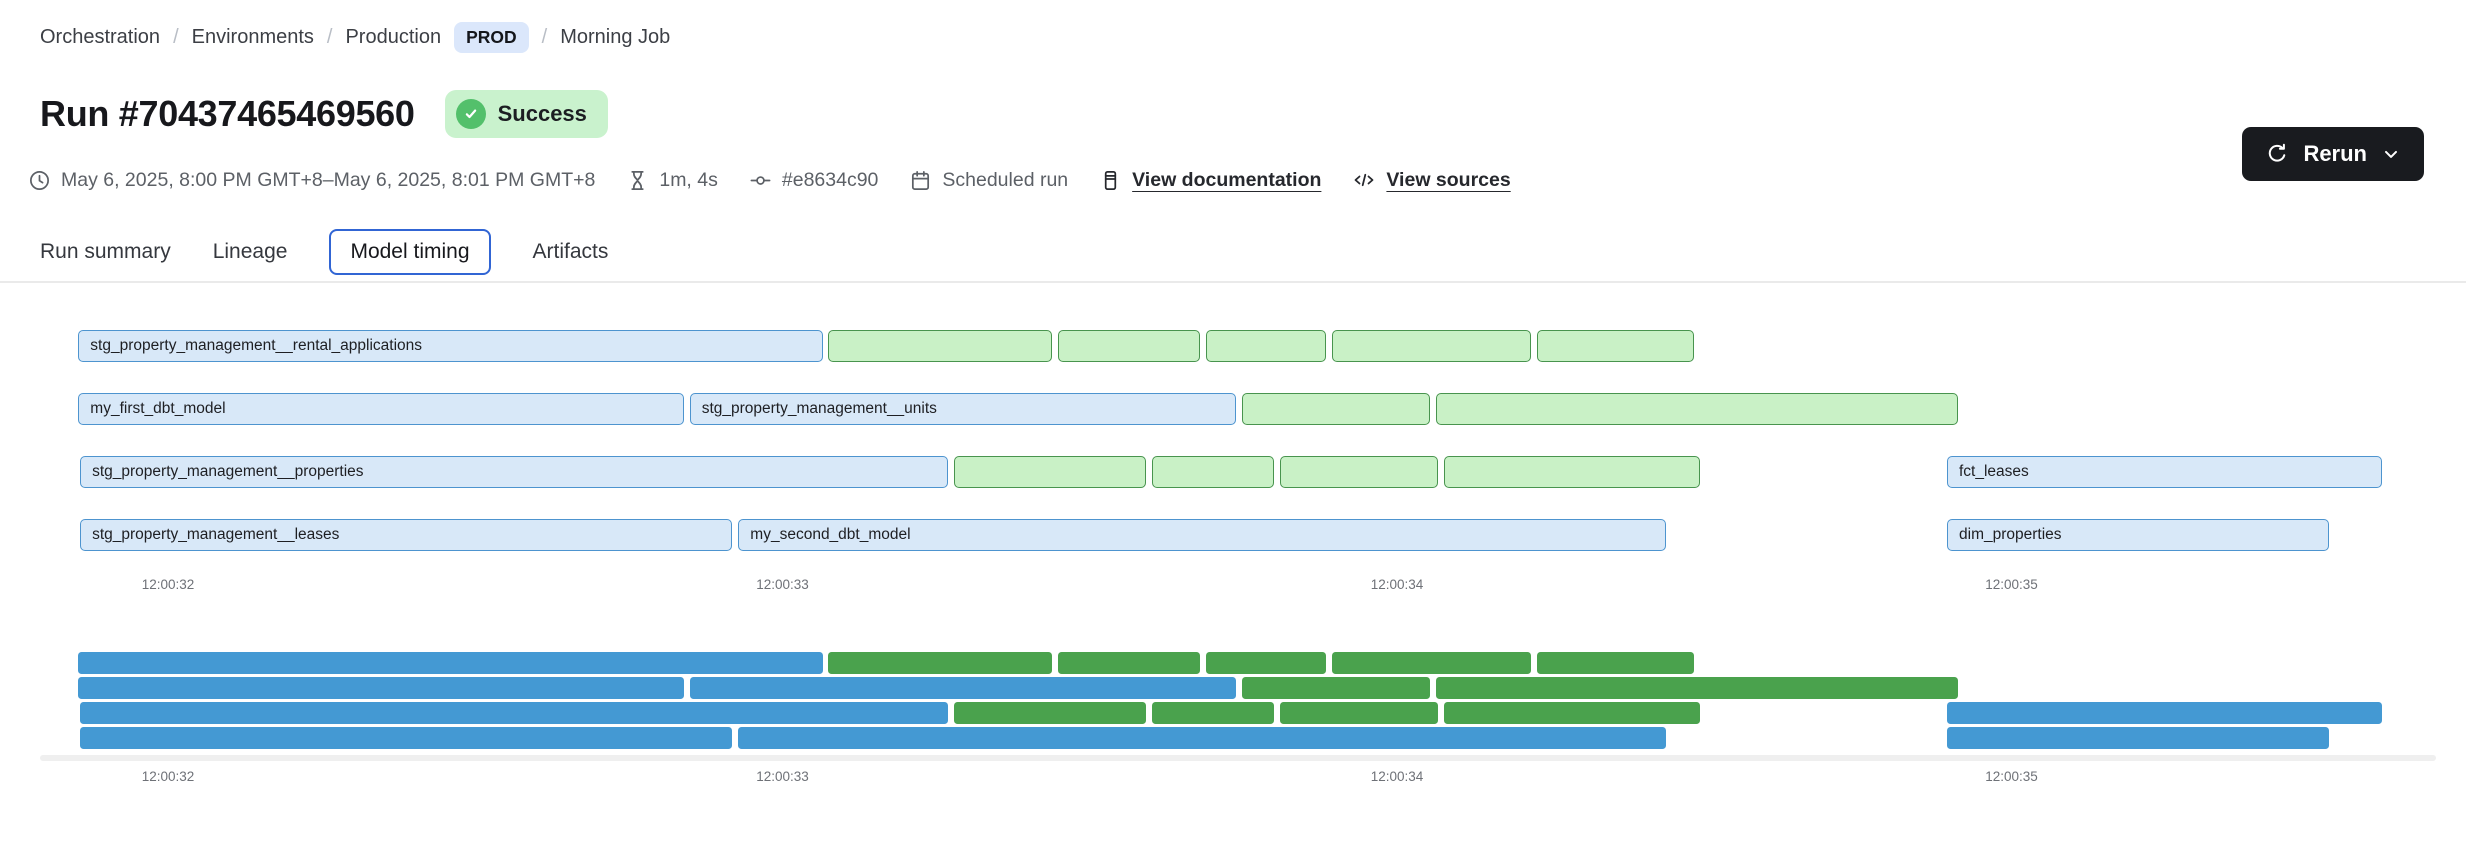 This screenshot has width=2466, height=842. I want to click on environment-prod-badge: PROD, so click(491, 37).